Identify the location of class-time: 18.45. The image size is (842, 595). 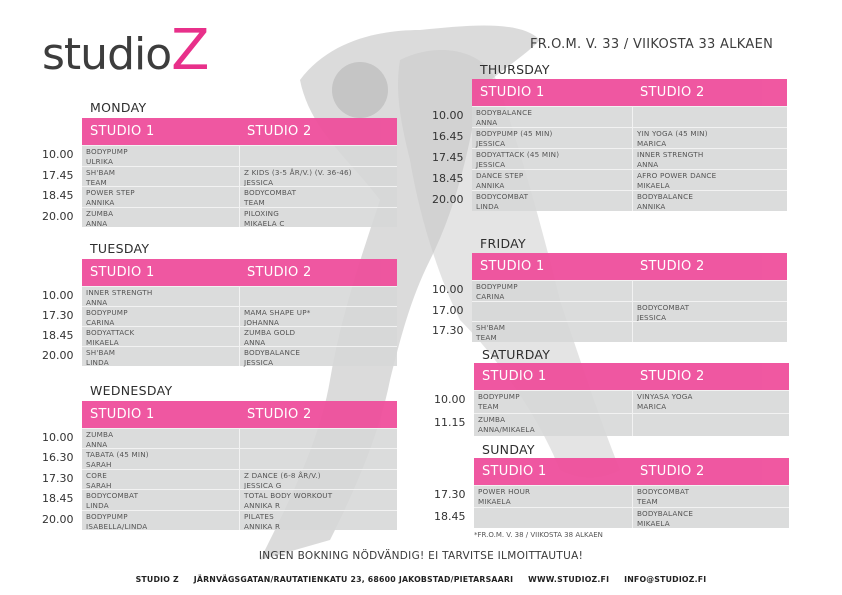
(58, 499).